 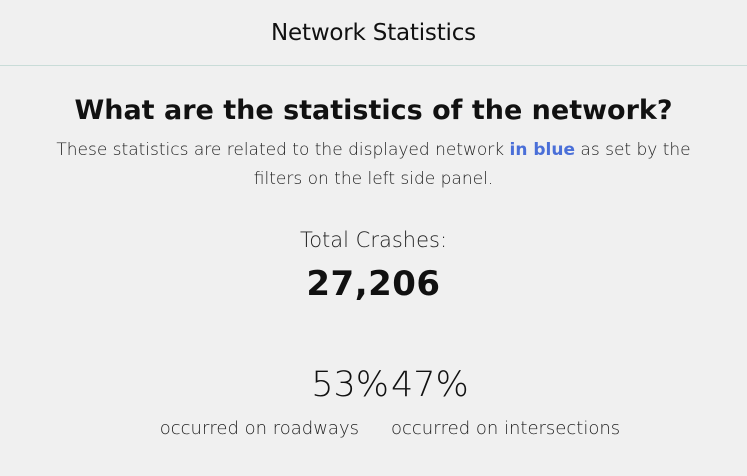 I want to click on roadways-percent: 53%, so click(x=350, y=385).